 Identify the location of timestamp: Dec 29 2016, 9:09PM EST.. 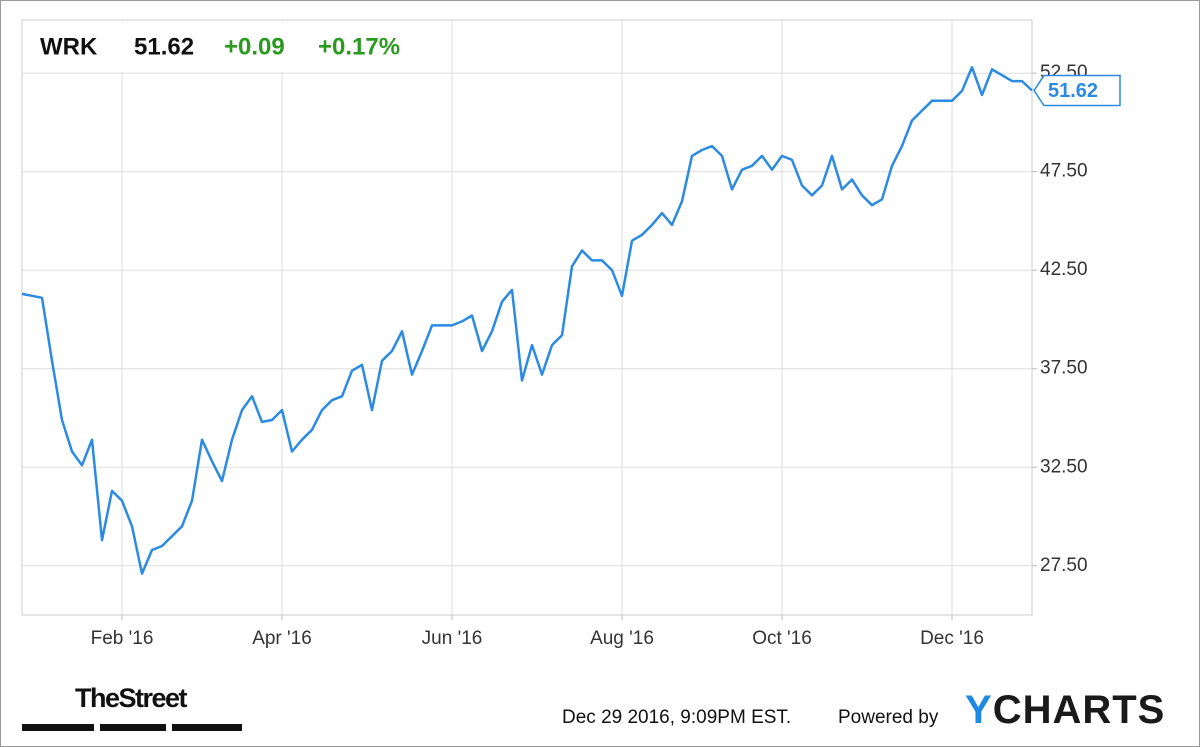
(676, 717).